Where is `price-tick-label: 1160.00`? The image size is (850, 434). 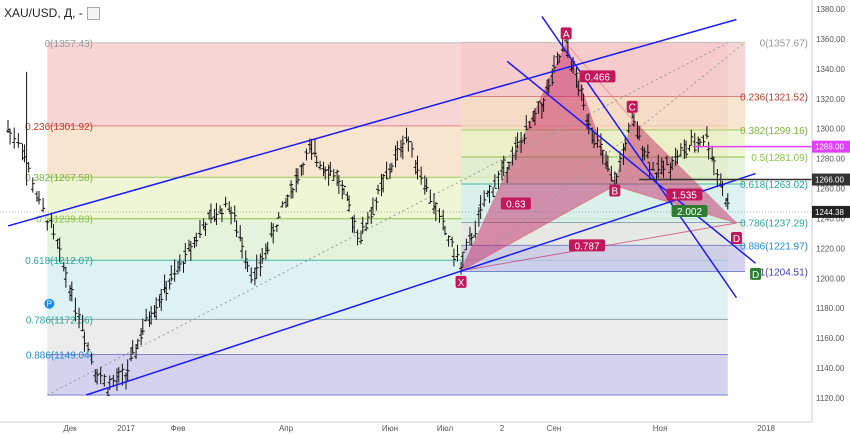
price-tick-label: 1160.00 is located at coordinates (830, 338).